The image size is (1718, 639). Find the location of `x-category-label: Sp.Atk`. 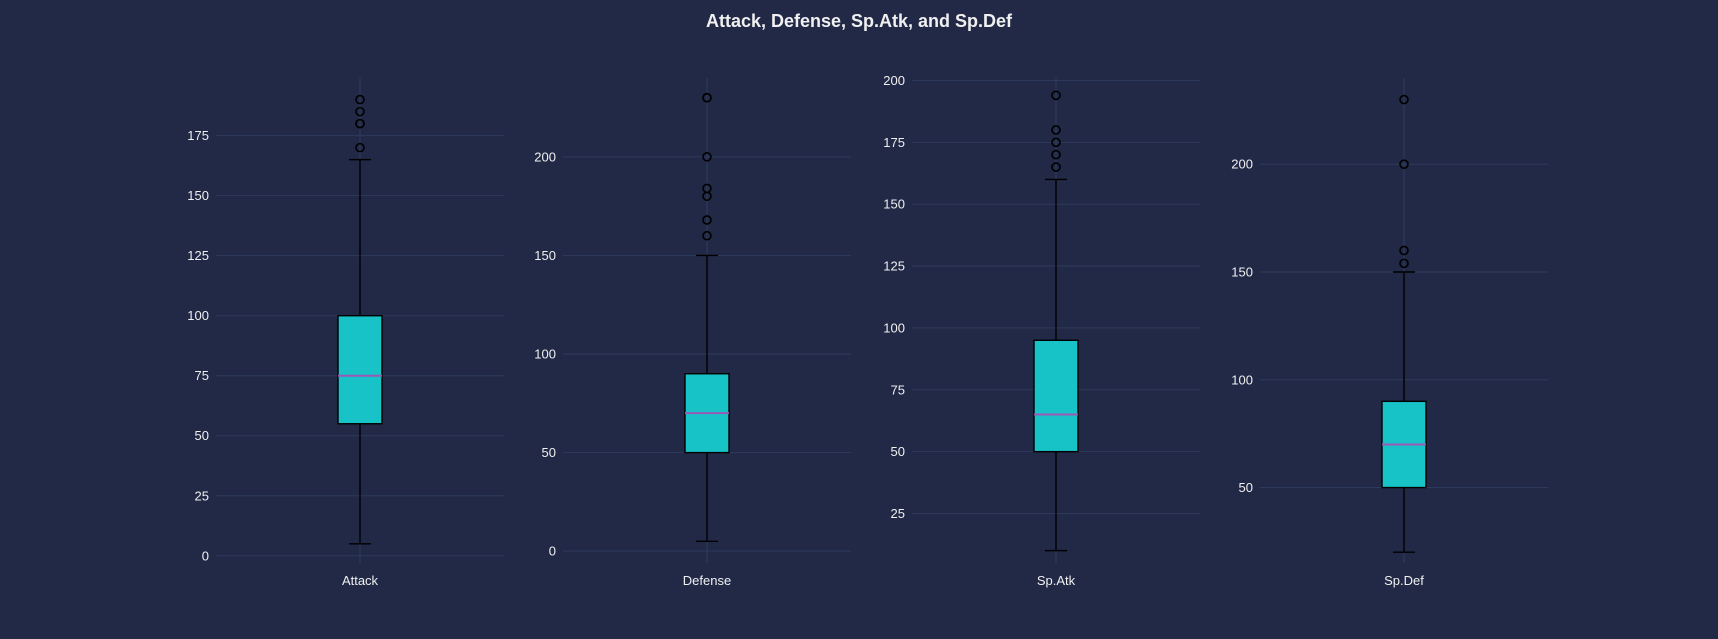

x-category-label: Sp.Atk is located at coordinates (1056, 580).